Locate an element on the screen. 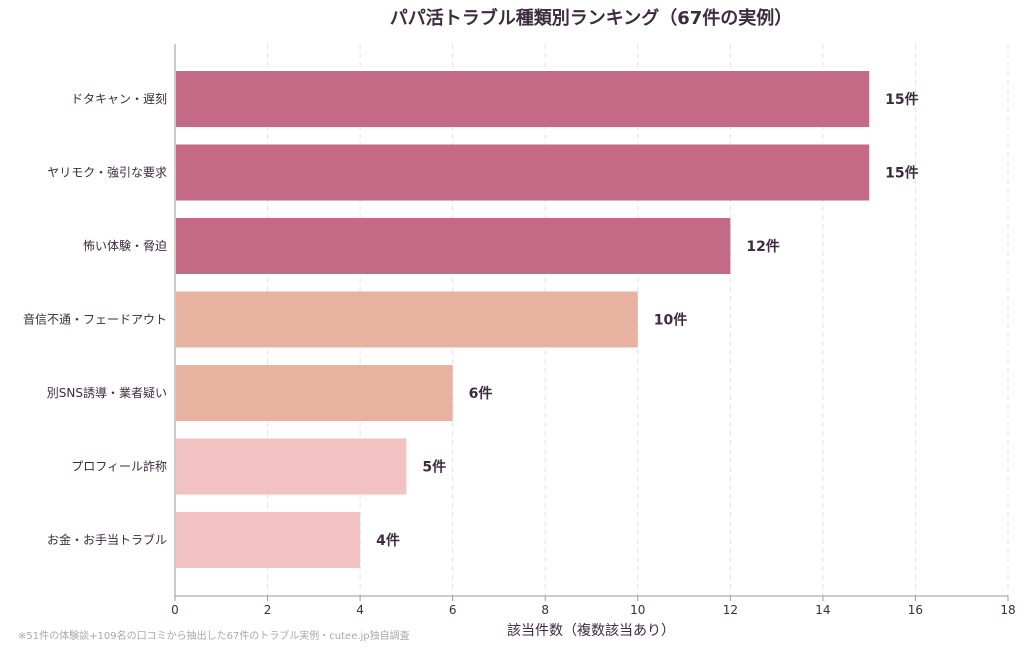  x-tick-label: 16 is located at coordinates (915, 610).